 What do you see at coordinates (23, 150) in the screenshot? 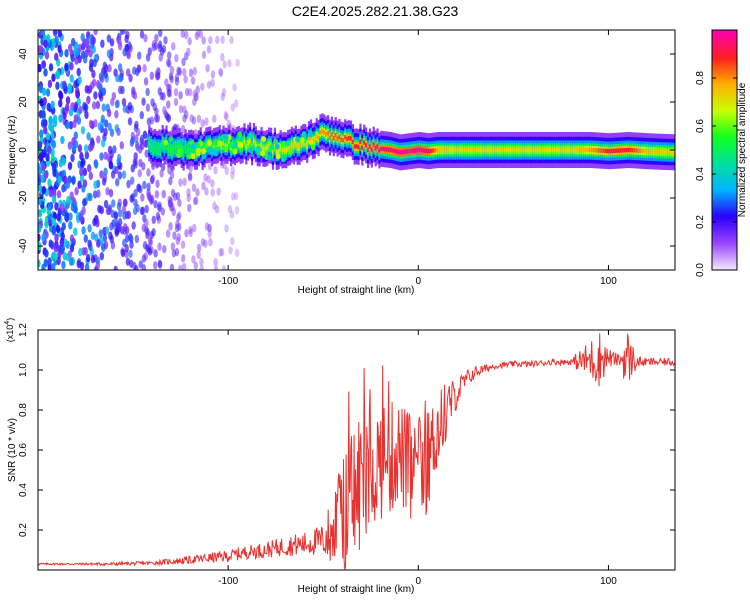
I see `spectrogram-ytick-label: 0` at bounding box center [23, 150].